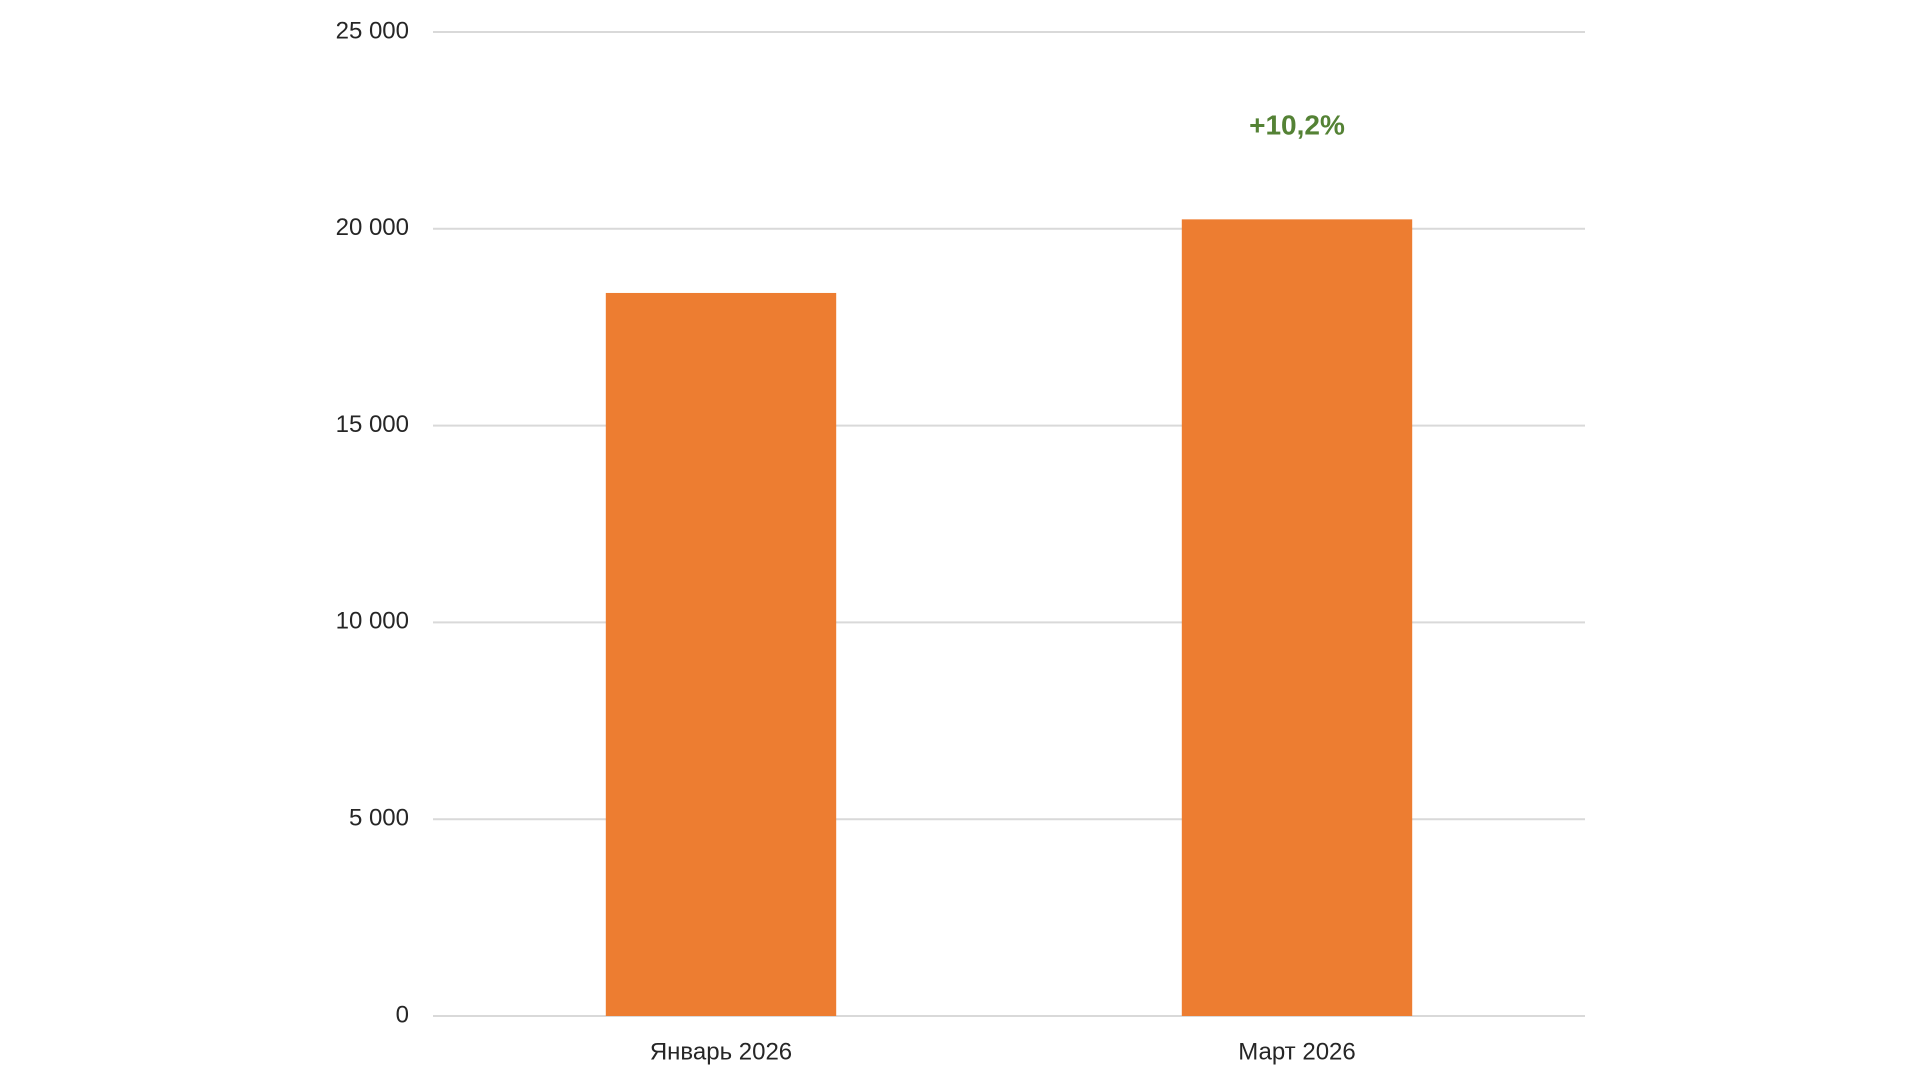  I want to click on x-tick-label: Март 2026, so click(1296, 1051).